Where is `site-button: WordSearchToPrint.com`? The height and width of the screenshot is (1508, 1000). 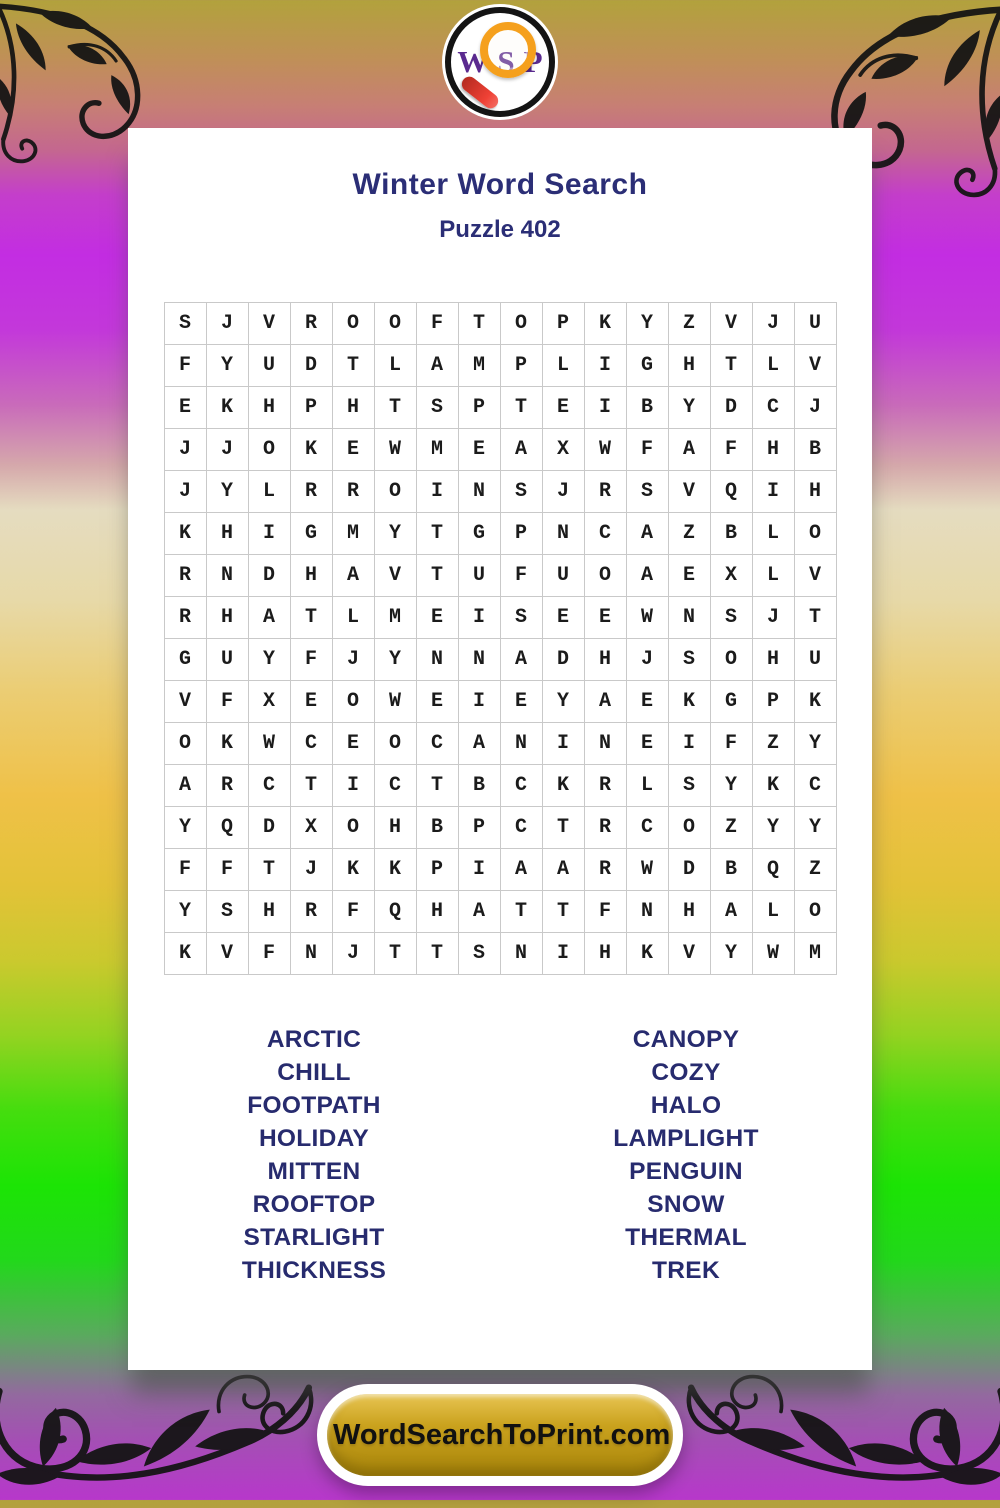 site-button: WordSearchToPrint.com is located at coordinates (500, 1435).